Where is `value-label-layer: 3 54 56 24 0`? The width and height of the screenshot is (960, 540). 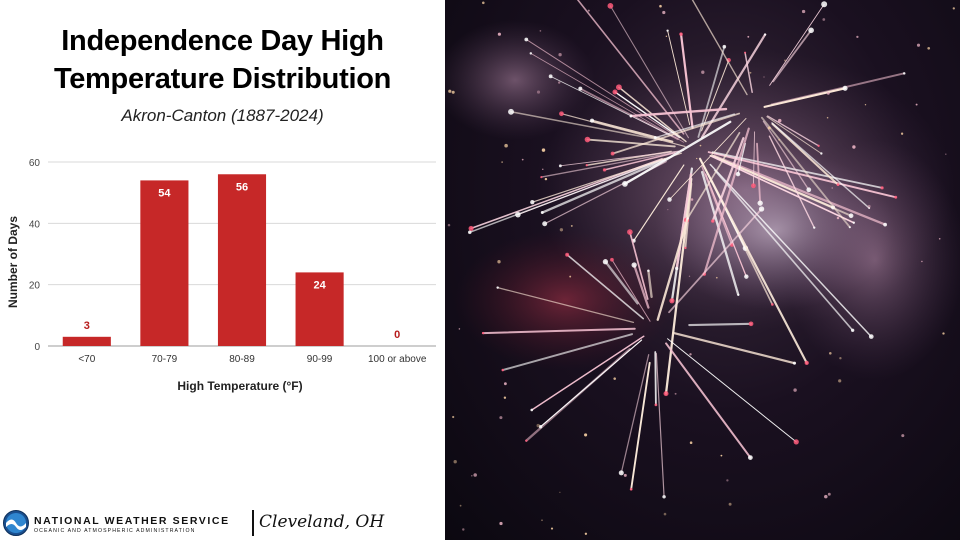
value-label-layer: 3 54 56 24 0 is located at coordinates (242, 261).